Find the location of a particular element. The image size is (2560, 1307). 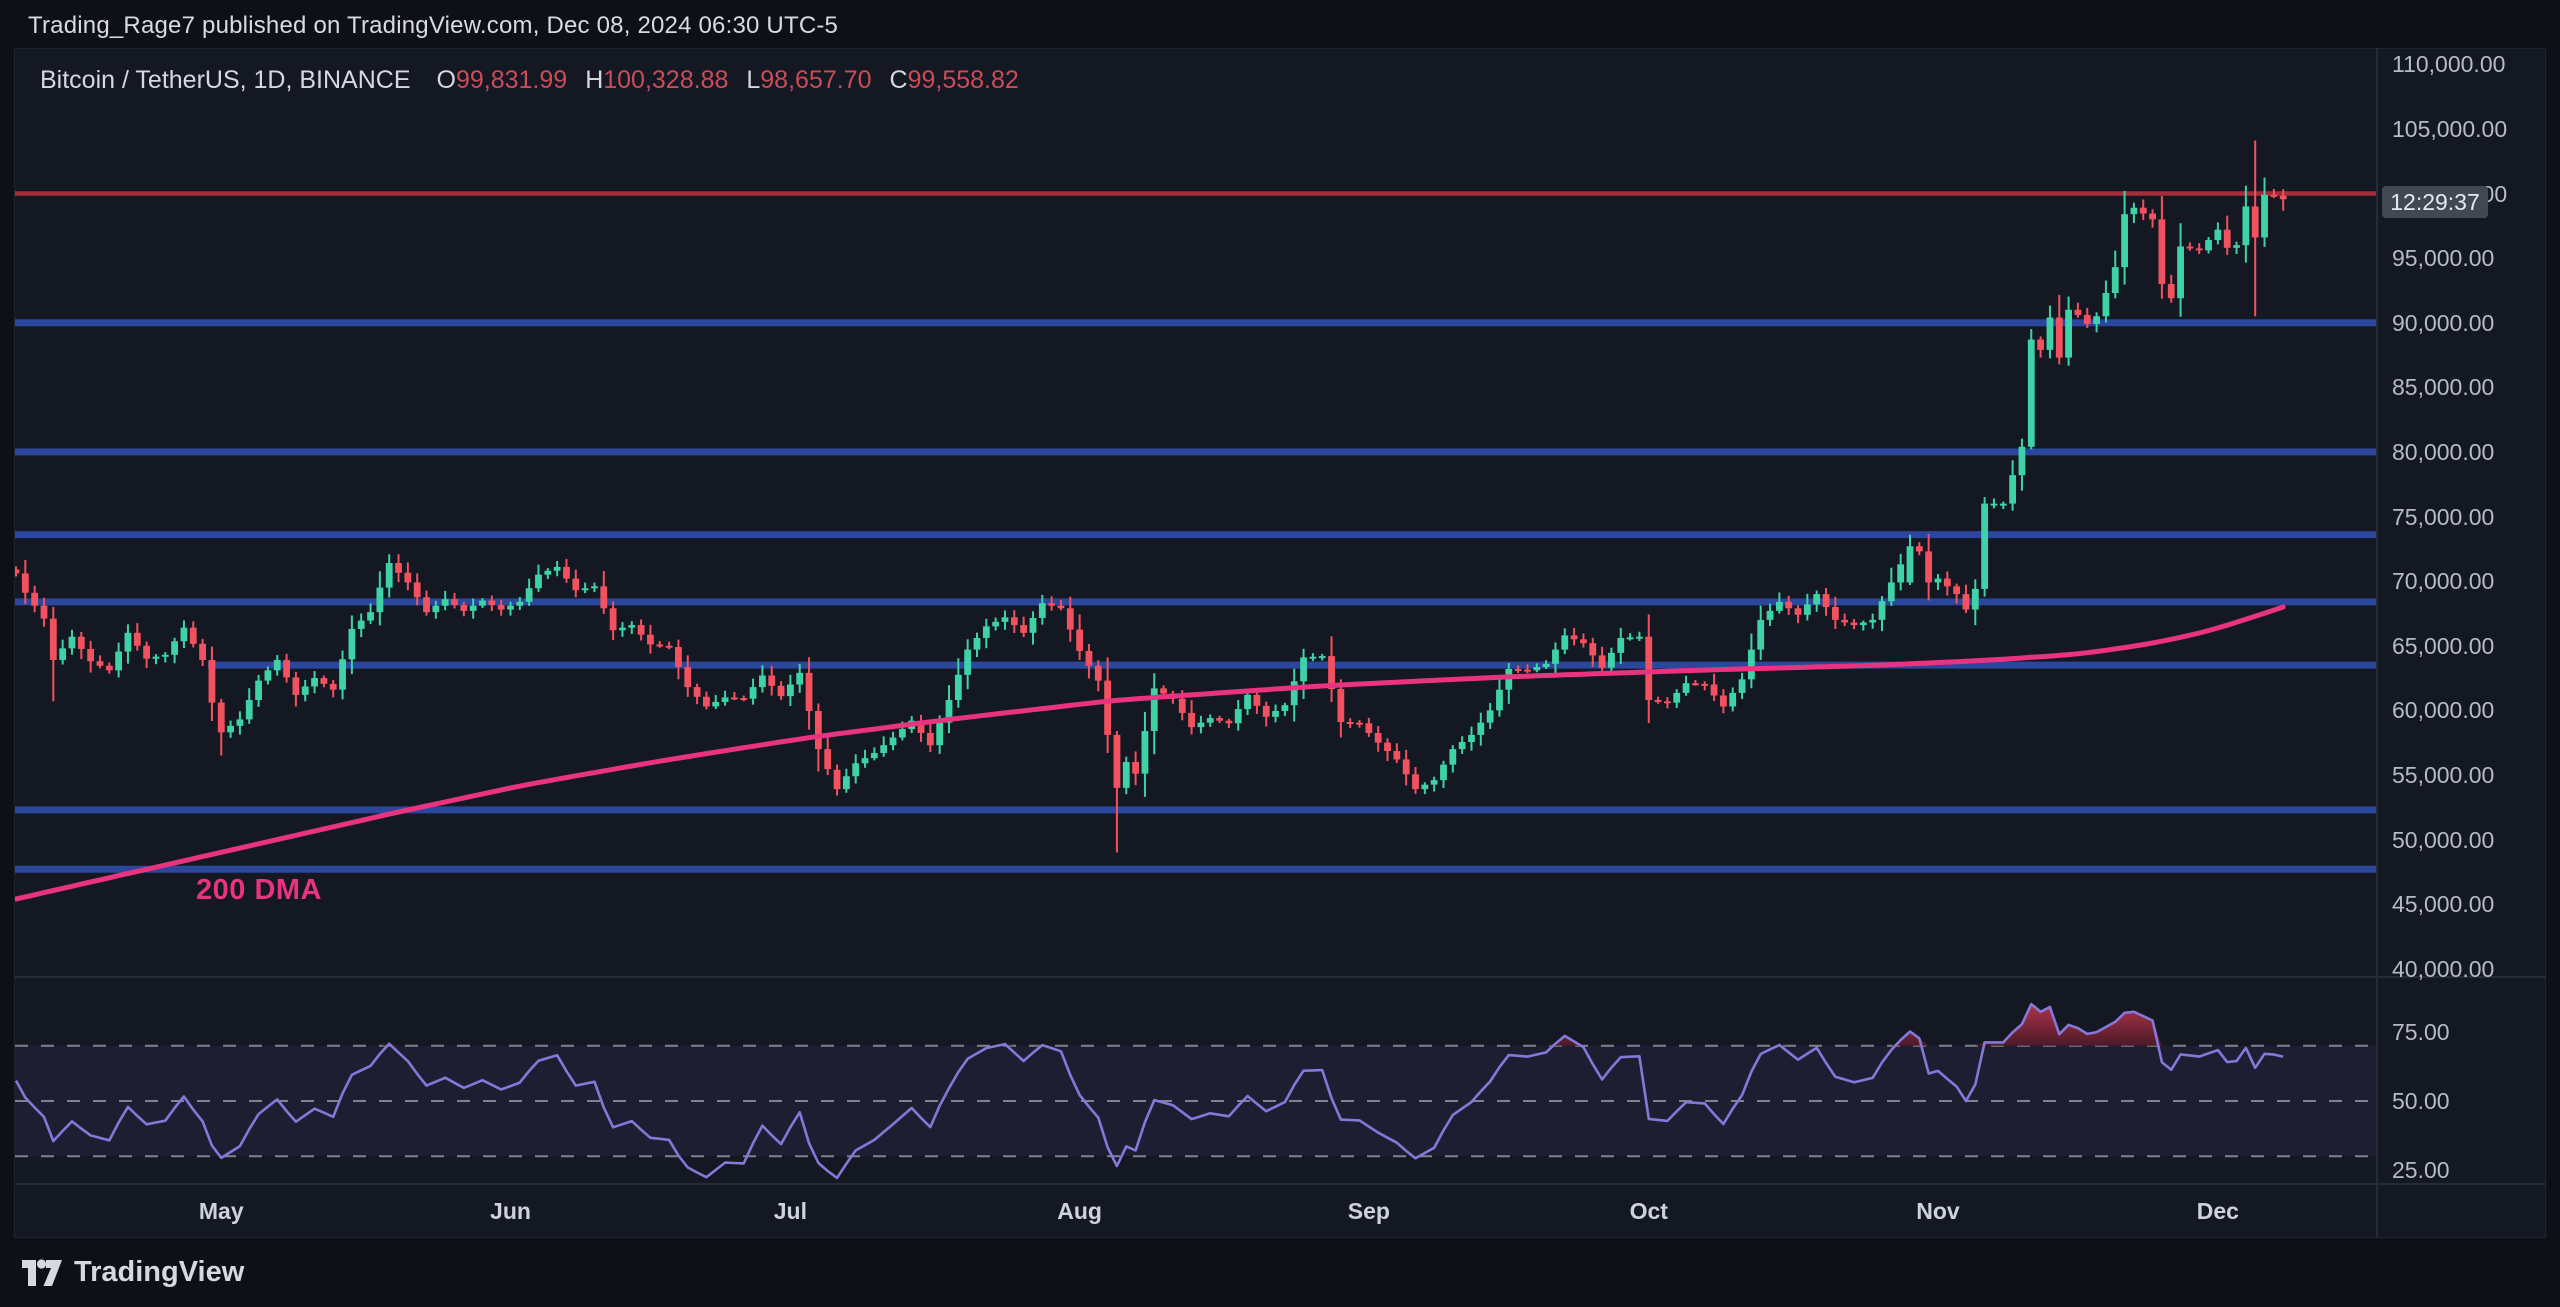

rsi-line is located at coordinates (1149, 1091).